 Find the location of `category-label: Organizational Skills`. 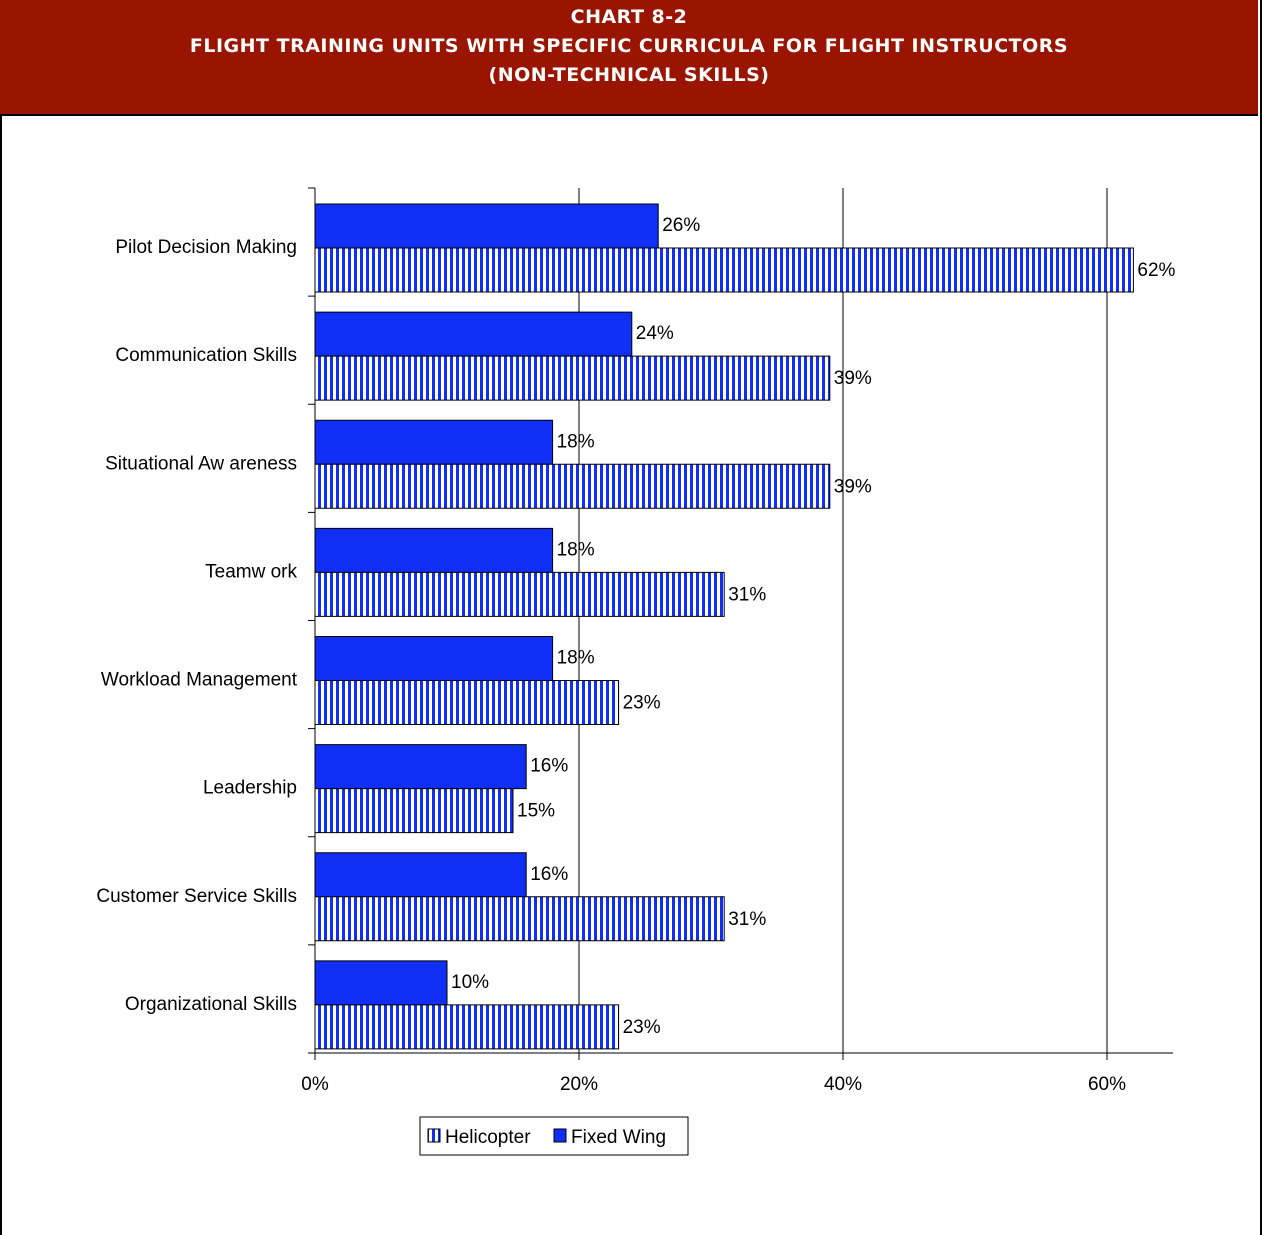

category-label: Organizational Skills is located at coordinates (211, 1004).